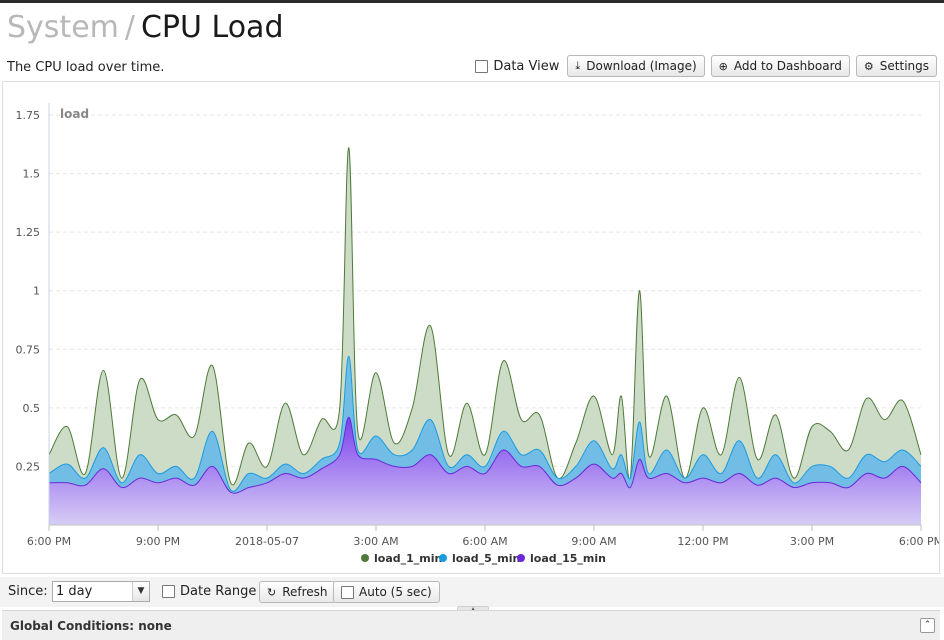  What do you see at coordinates (408, 558) in the screenshot?
I see `legend-label-load_1_min: load_1_min` at bounding box center [408, 558].